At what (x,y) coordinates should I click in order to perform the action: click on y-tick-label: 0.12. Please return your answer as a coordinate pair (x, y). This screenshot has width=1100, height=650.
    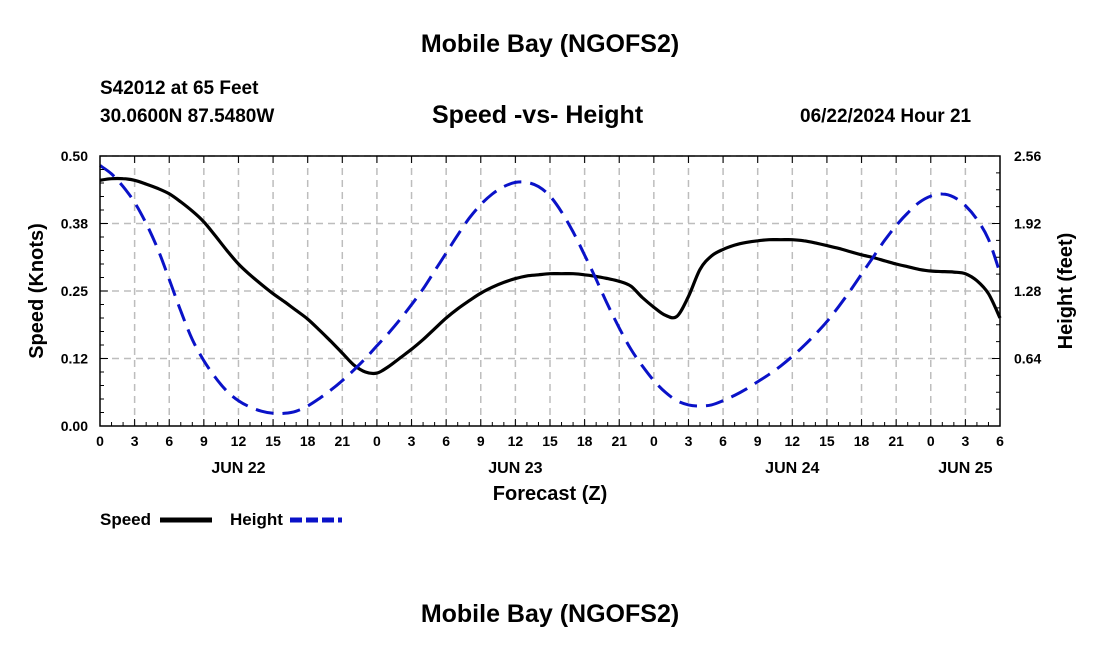
    Looking at the image, I should click on (74, 359).